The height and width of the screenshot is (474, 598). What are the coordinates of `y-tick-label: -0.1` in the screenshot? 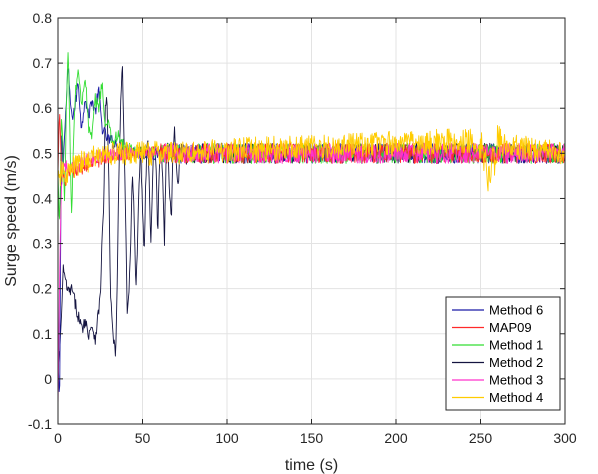 It's located at (40, 424).